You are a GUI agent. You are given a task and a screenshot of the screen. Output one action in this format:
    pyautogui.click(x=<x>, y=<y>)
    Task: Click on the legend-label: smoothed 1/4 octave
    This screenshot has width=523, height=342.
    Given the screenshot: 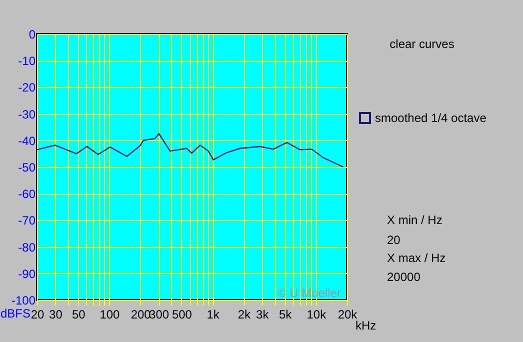 What is the action you would take?
    pyautogui.click(x=431, y=118)
    